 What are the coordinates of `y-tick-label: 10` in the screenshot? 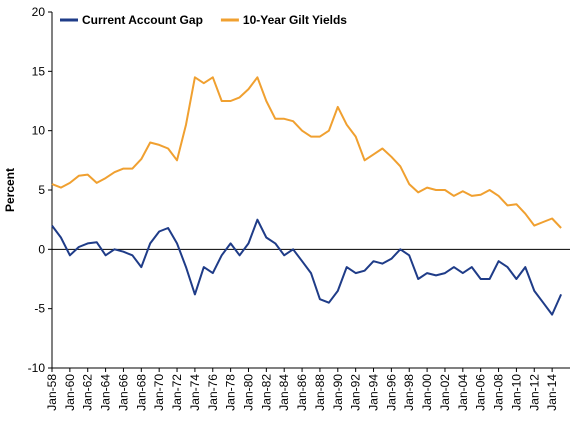 It's located at (39, 131).